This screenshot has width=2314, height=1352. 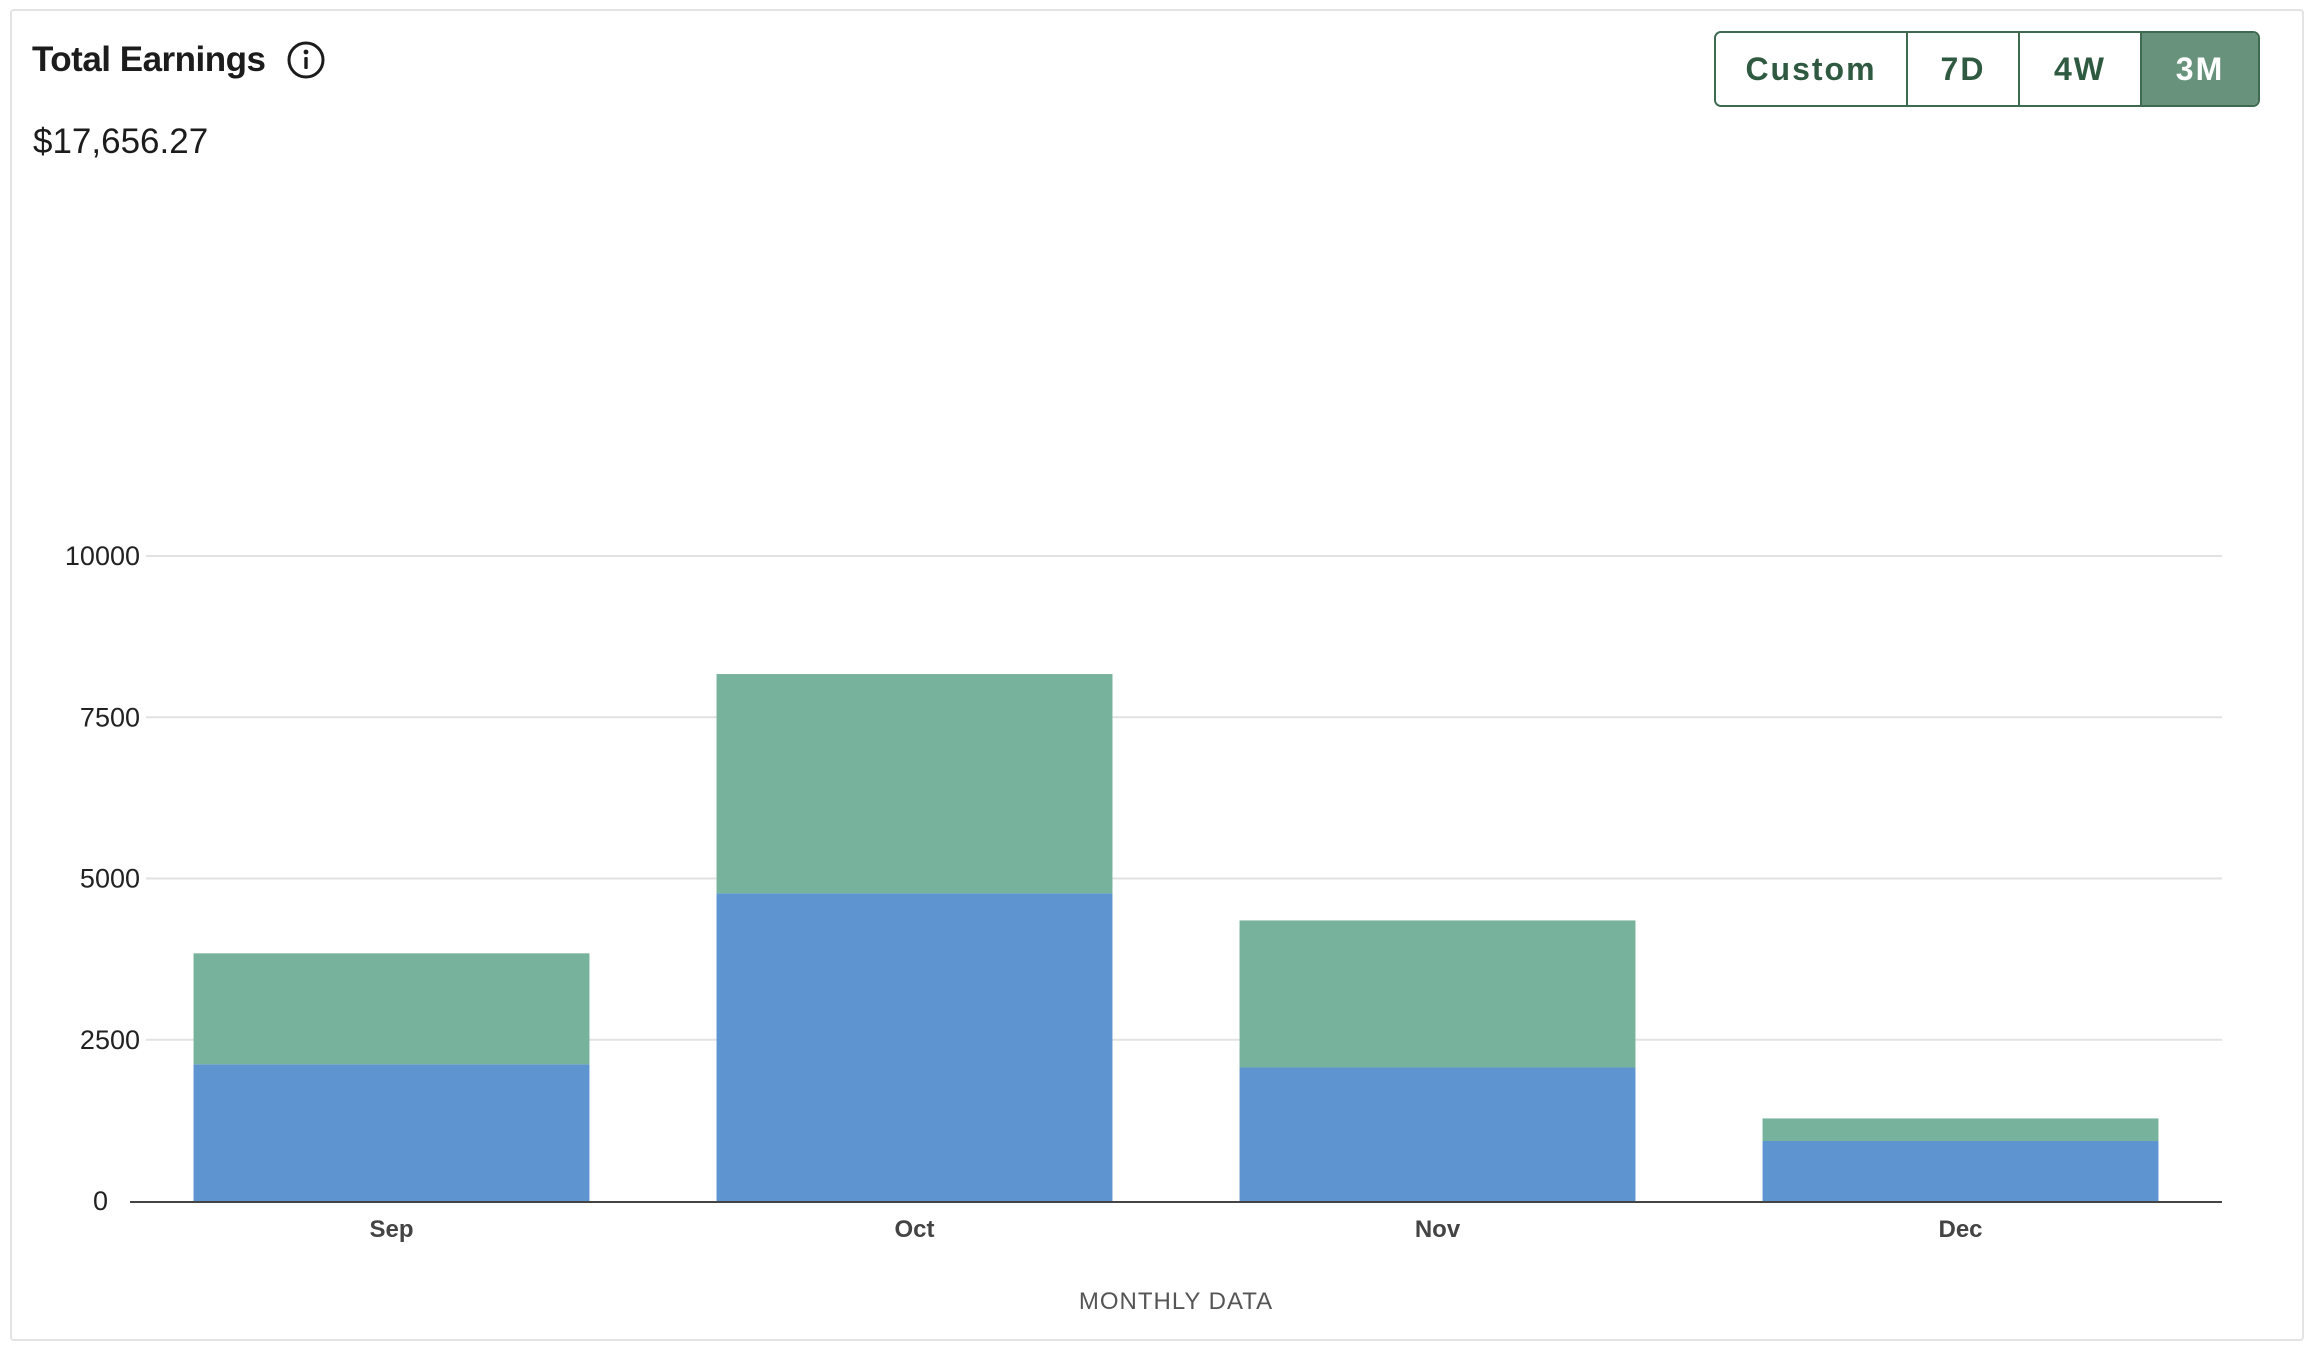 What do you see at coordinates (1812, 69) in the screenshot?
I see `range-custom-button: Custom` at bounding box center [1812, 69].